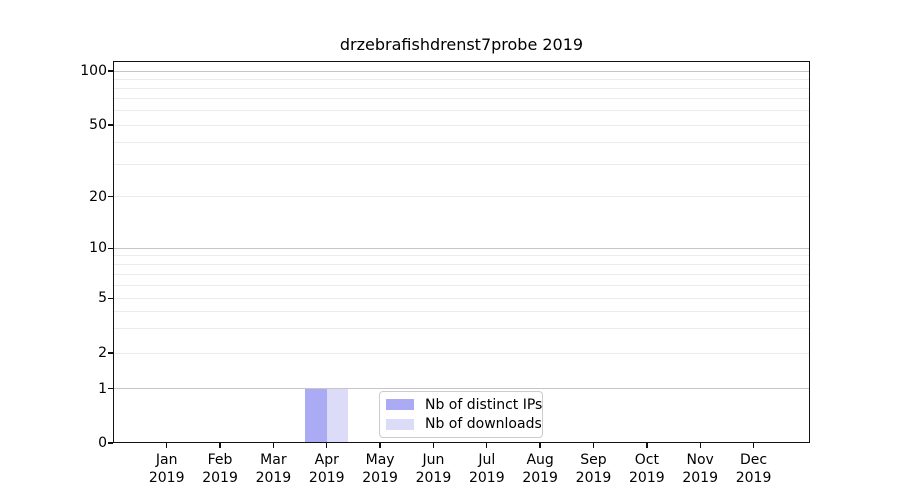  What do you see at coordinates (647, 469) in the screenshot?
I see `x-tick-label-oct: Oct 2019` at bounding box center [647, 469].